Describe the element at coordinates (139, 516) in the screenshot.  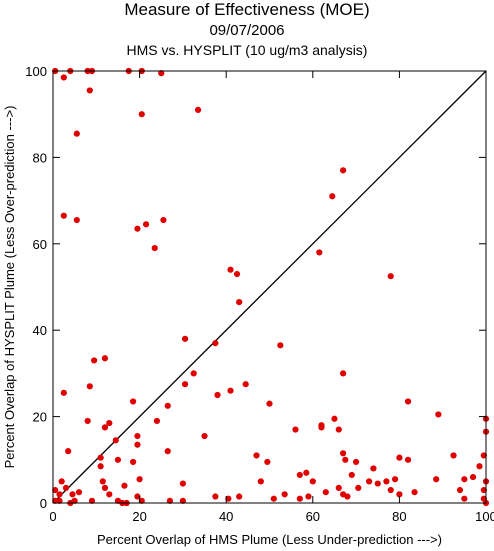
I see `x-tick-label: 20` at that location.